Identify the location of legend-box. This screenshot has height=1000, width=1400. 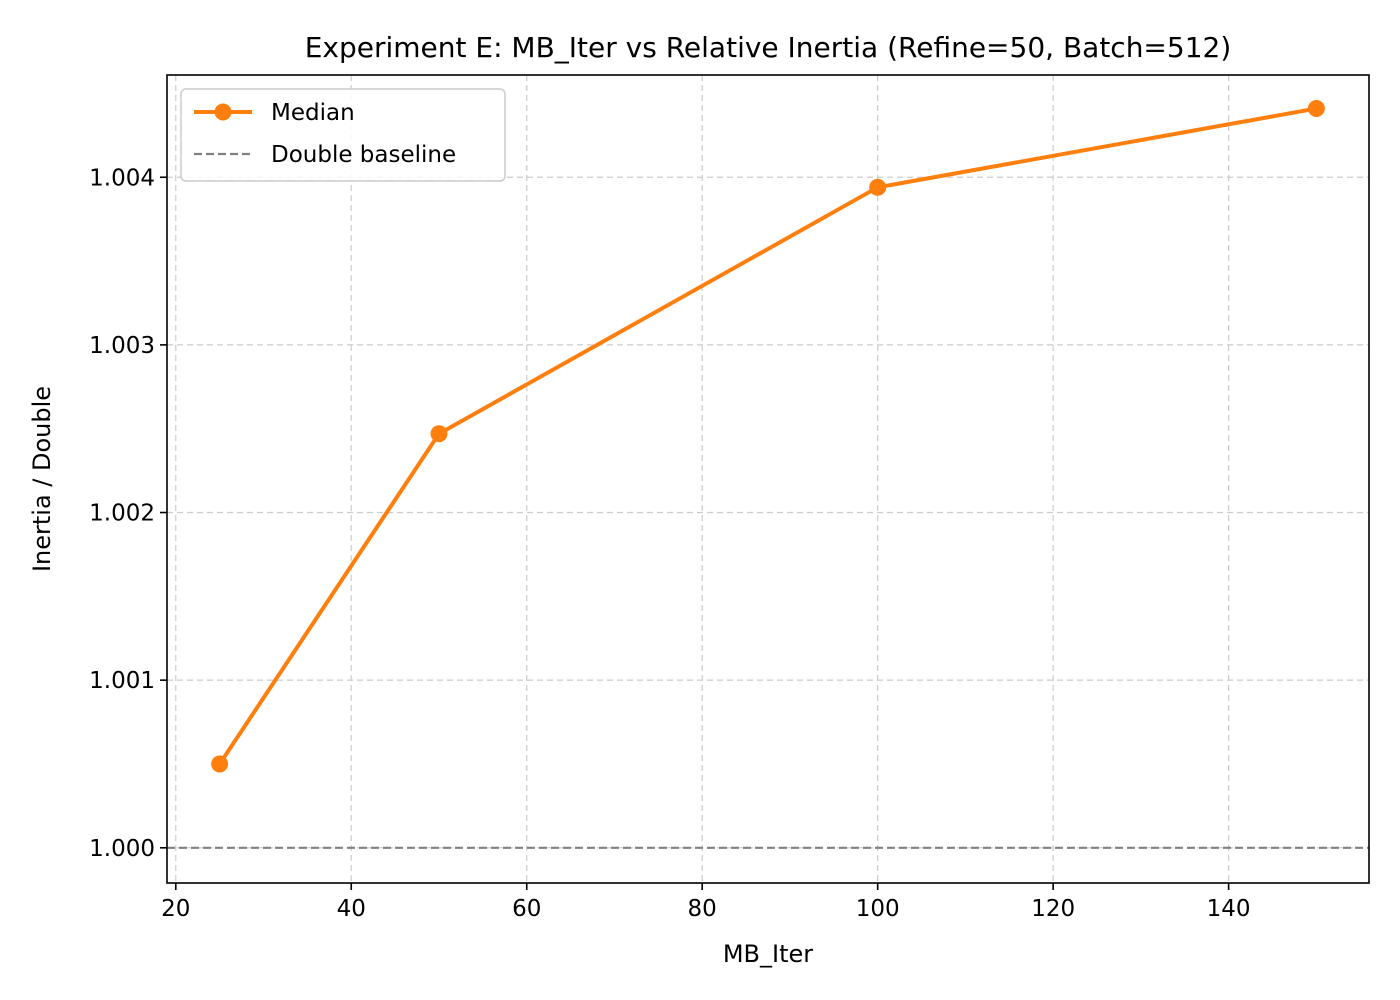
(343, 135).